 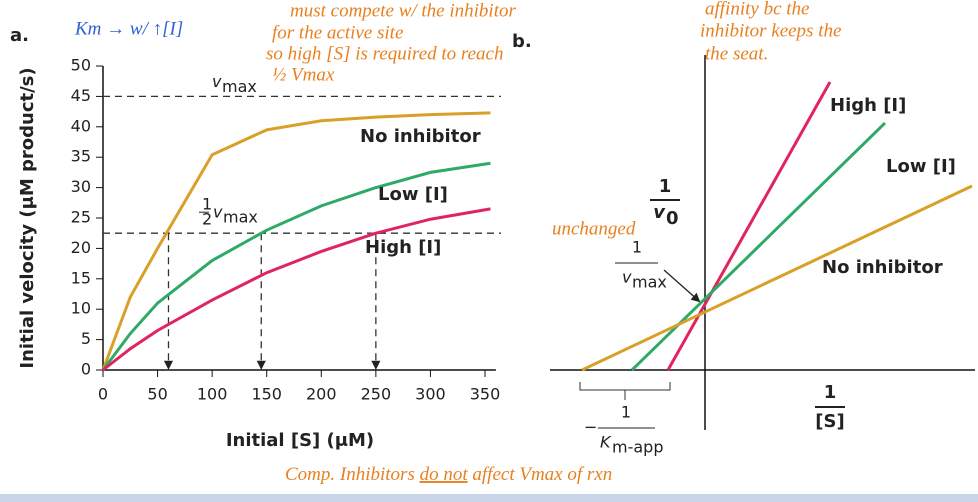 I want to click on y-axis-label: Initial velocity (μM product/s), so click(x=27, y=217).